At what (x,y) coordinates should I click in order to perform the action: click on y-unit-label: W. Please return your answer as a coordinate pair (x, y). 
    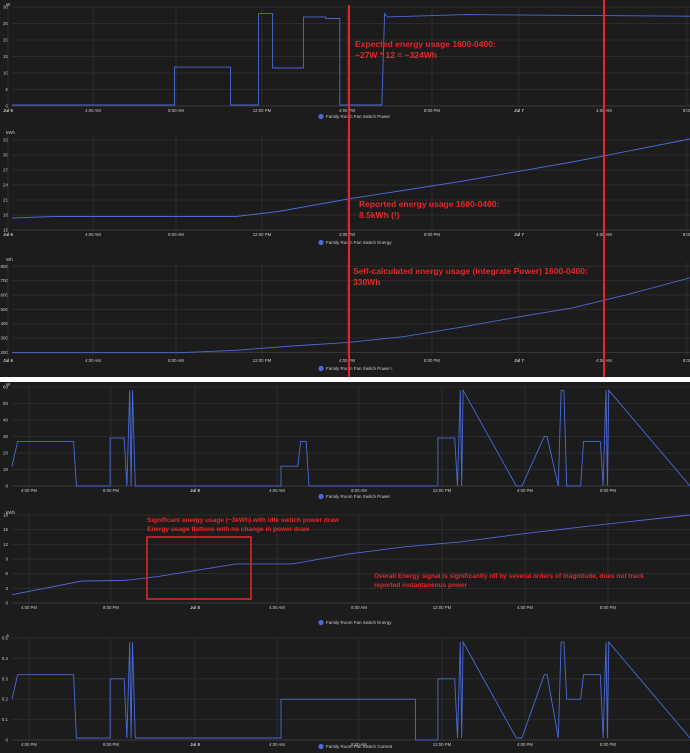
    Looking at the image, I should click on (8, 4).